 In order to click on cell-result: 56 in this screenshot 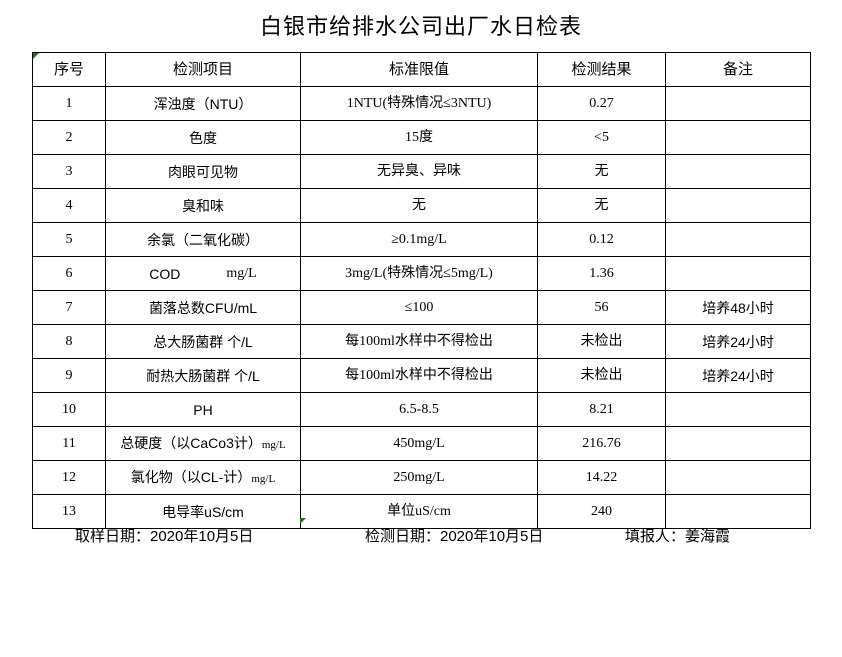, I will do `click(601, 307)`.